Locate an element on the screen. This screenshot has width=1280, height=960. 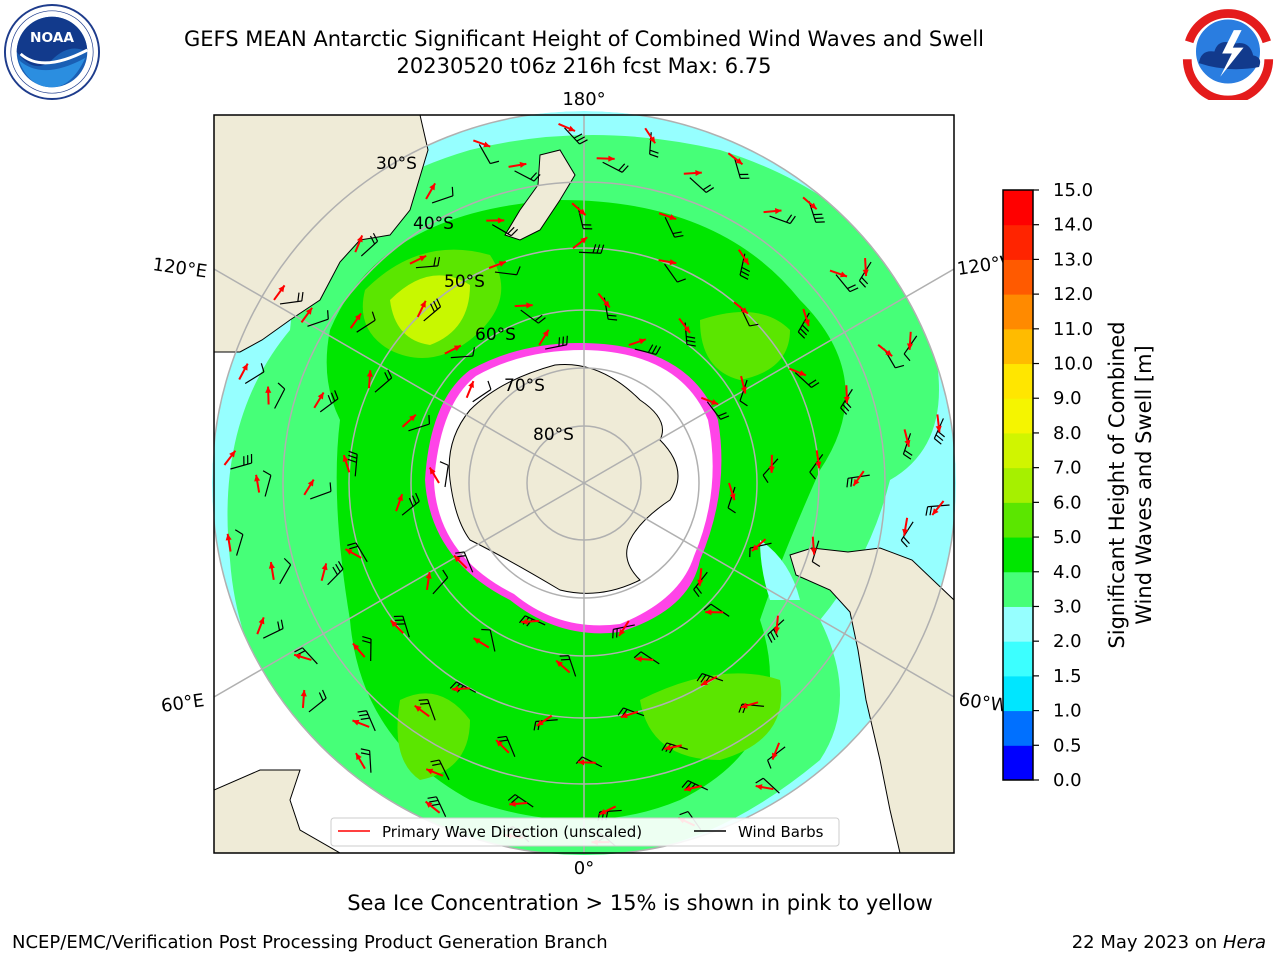
antarctica is located at coordinates (563, 478).